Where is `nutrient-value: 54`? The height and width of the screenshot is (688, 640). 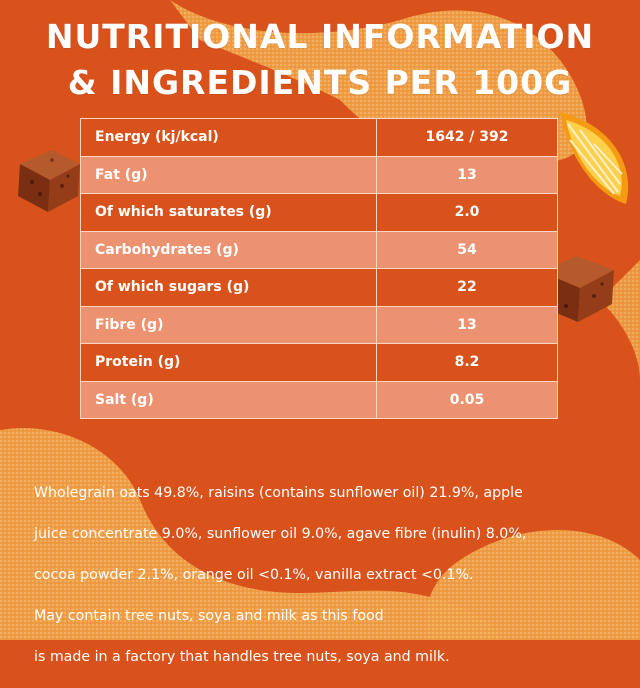 nutrient-value: 54 is located at coordinates (467, 249).